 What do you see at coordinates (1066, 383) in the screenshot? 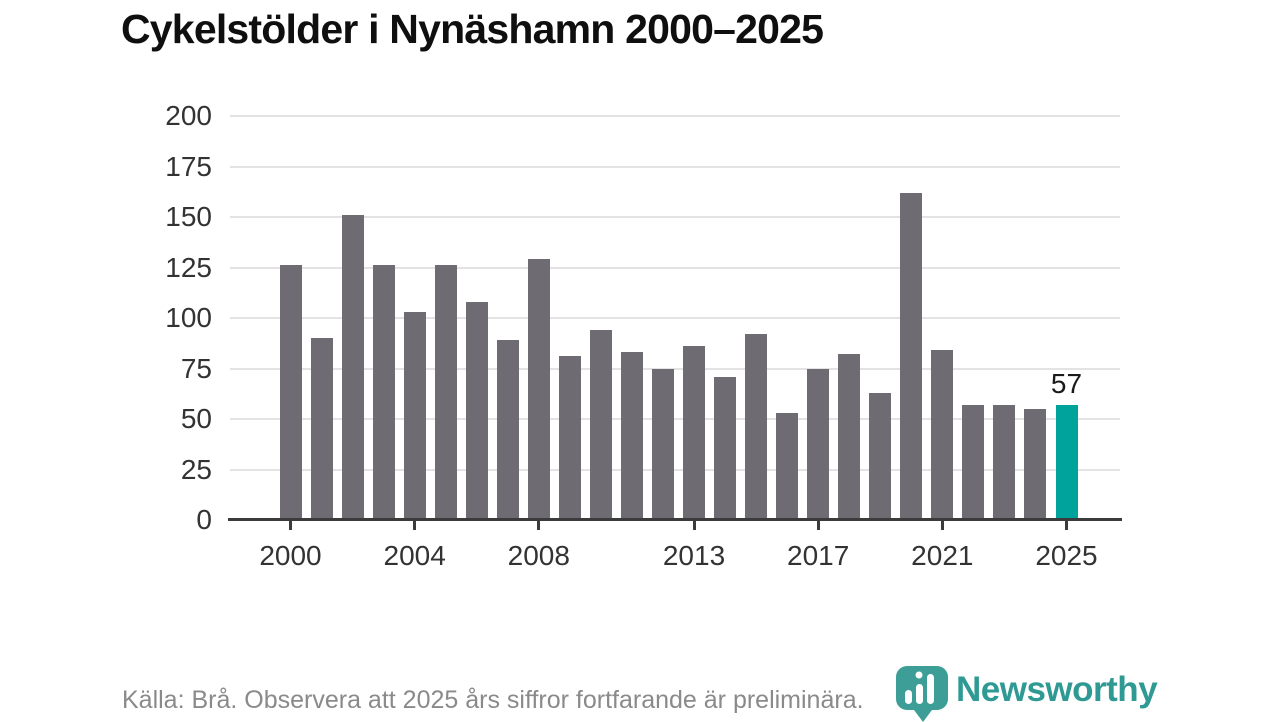
I see `highlight-value-label: 57` at bounding box center [1066, 383].